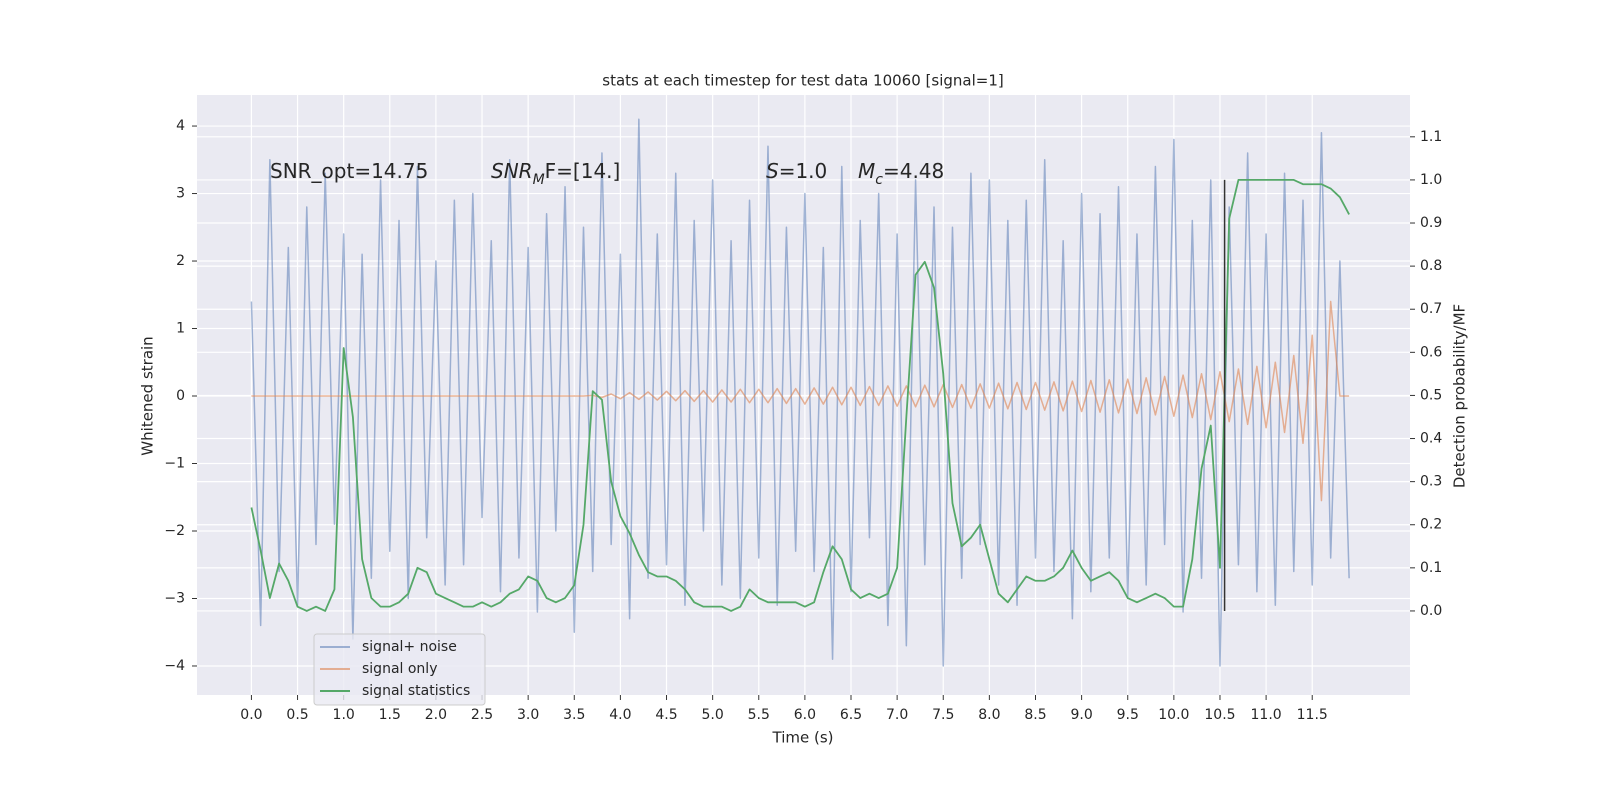 The height and width of the screenshot is (800, 1600). Describe the element at coordinates (174, 598) in the screenshot. I see `y-tick-label: −3` at that location.